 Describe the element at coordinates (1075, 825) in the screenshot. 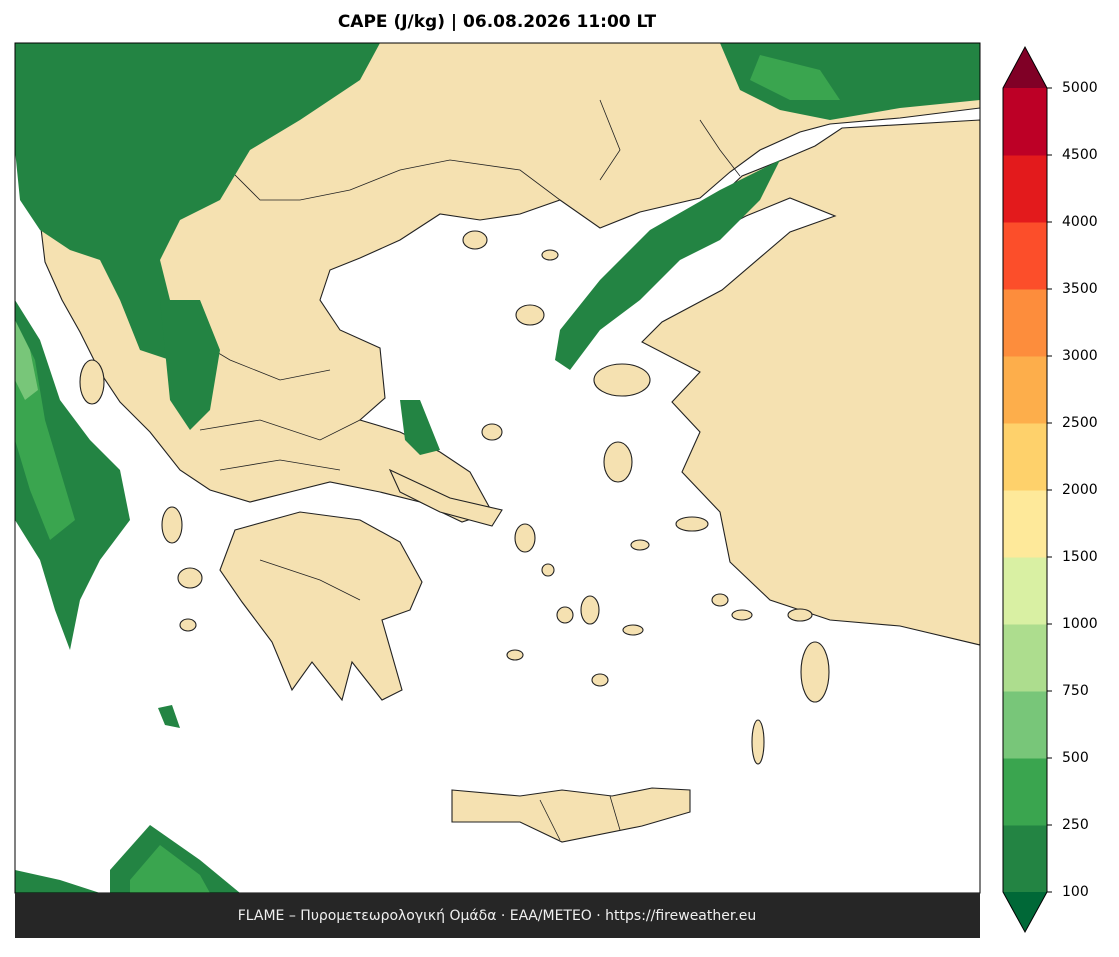

I see `colorbar-tick-label: 250` at that location.